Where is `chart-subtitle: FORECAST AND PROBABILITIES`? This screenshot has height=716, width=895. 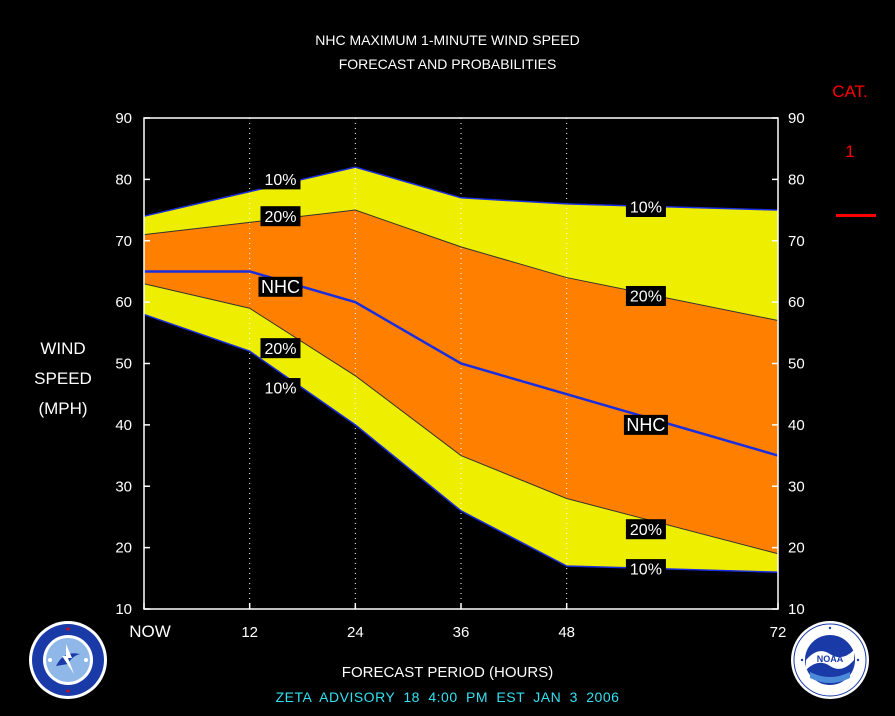
chart-subtitle: FORECAST AND PROBABILITIES is located at coordinates (447, 64).